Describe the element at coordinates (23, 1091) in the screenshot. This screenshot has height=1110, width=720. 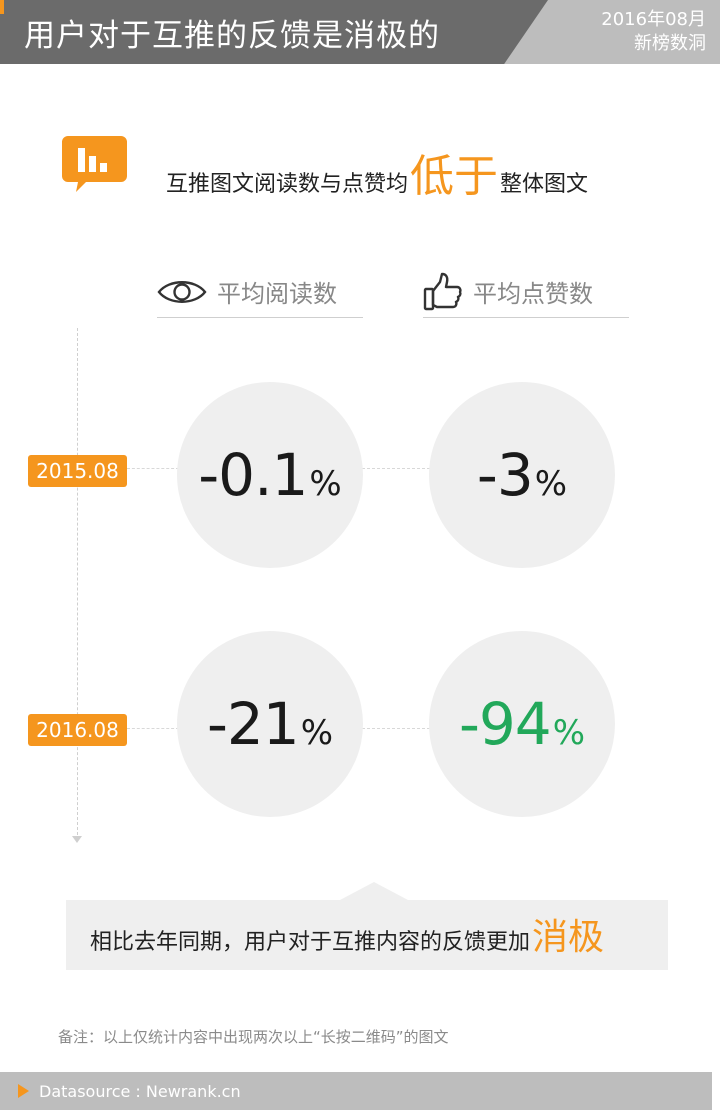
I see `play-arrow-icon` at that location.